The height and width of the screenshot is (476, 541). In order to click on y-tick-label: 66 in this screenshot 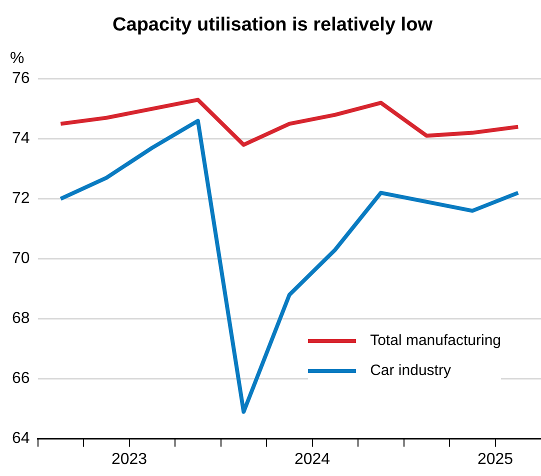, I will do `click(21, 379)`.